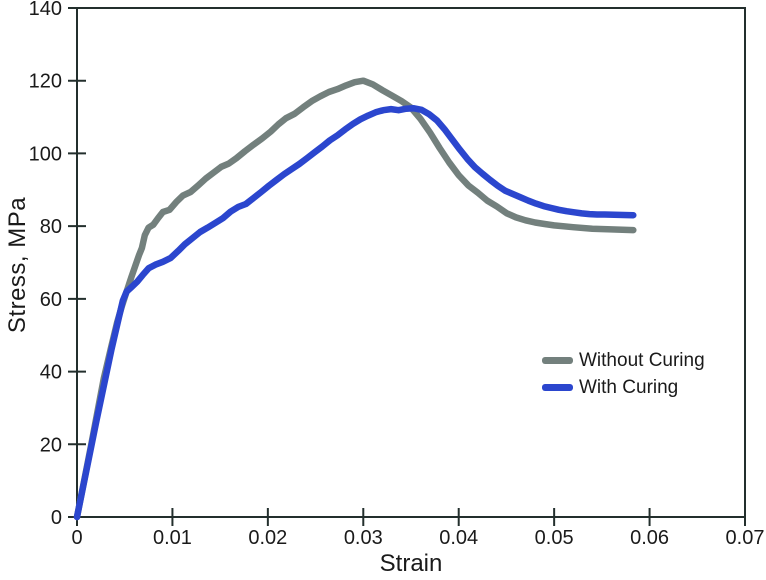  I want to click on legend: Without Curing With Curing, so click(623, 374).